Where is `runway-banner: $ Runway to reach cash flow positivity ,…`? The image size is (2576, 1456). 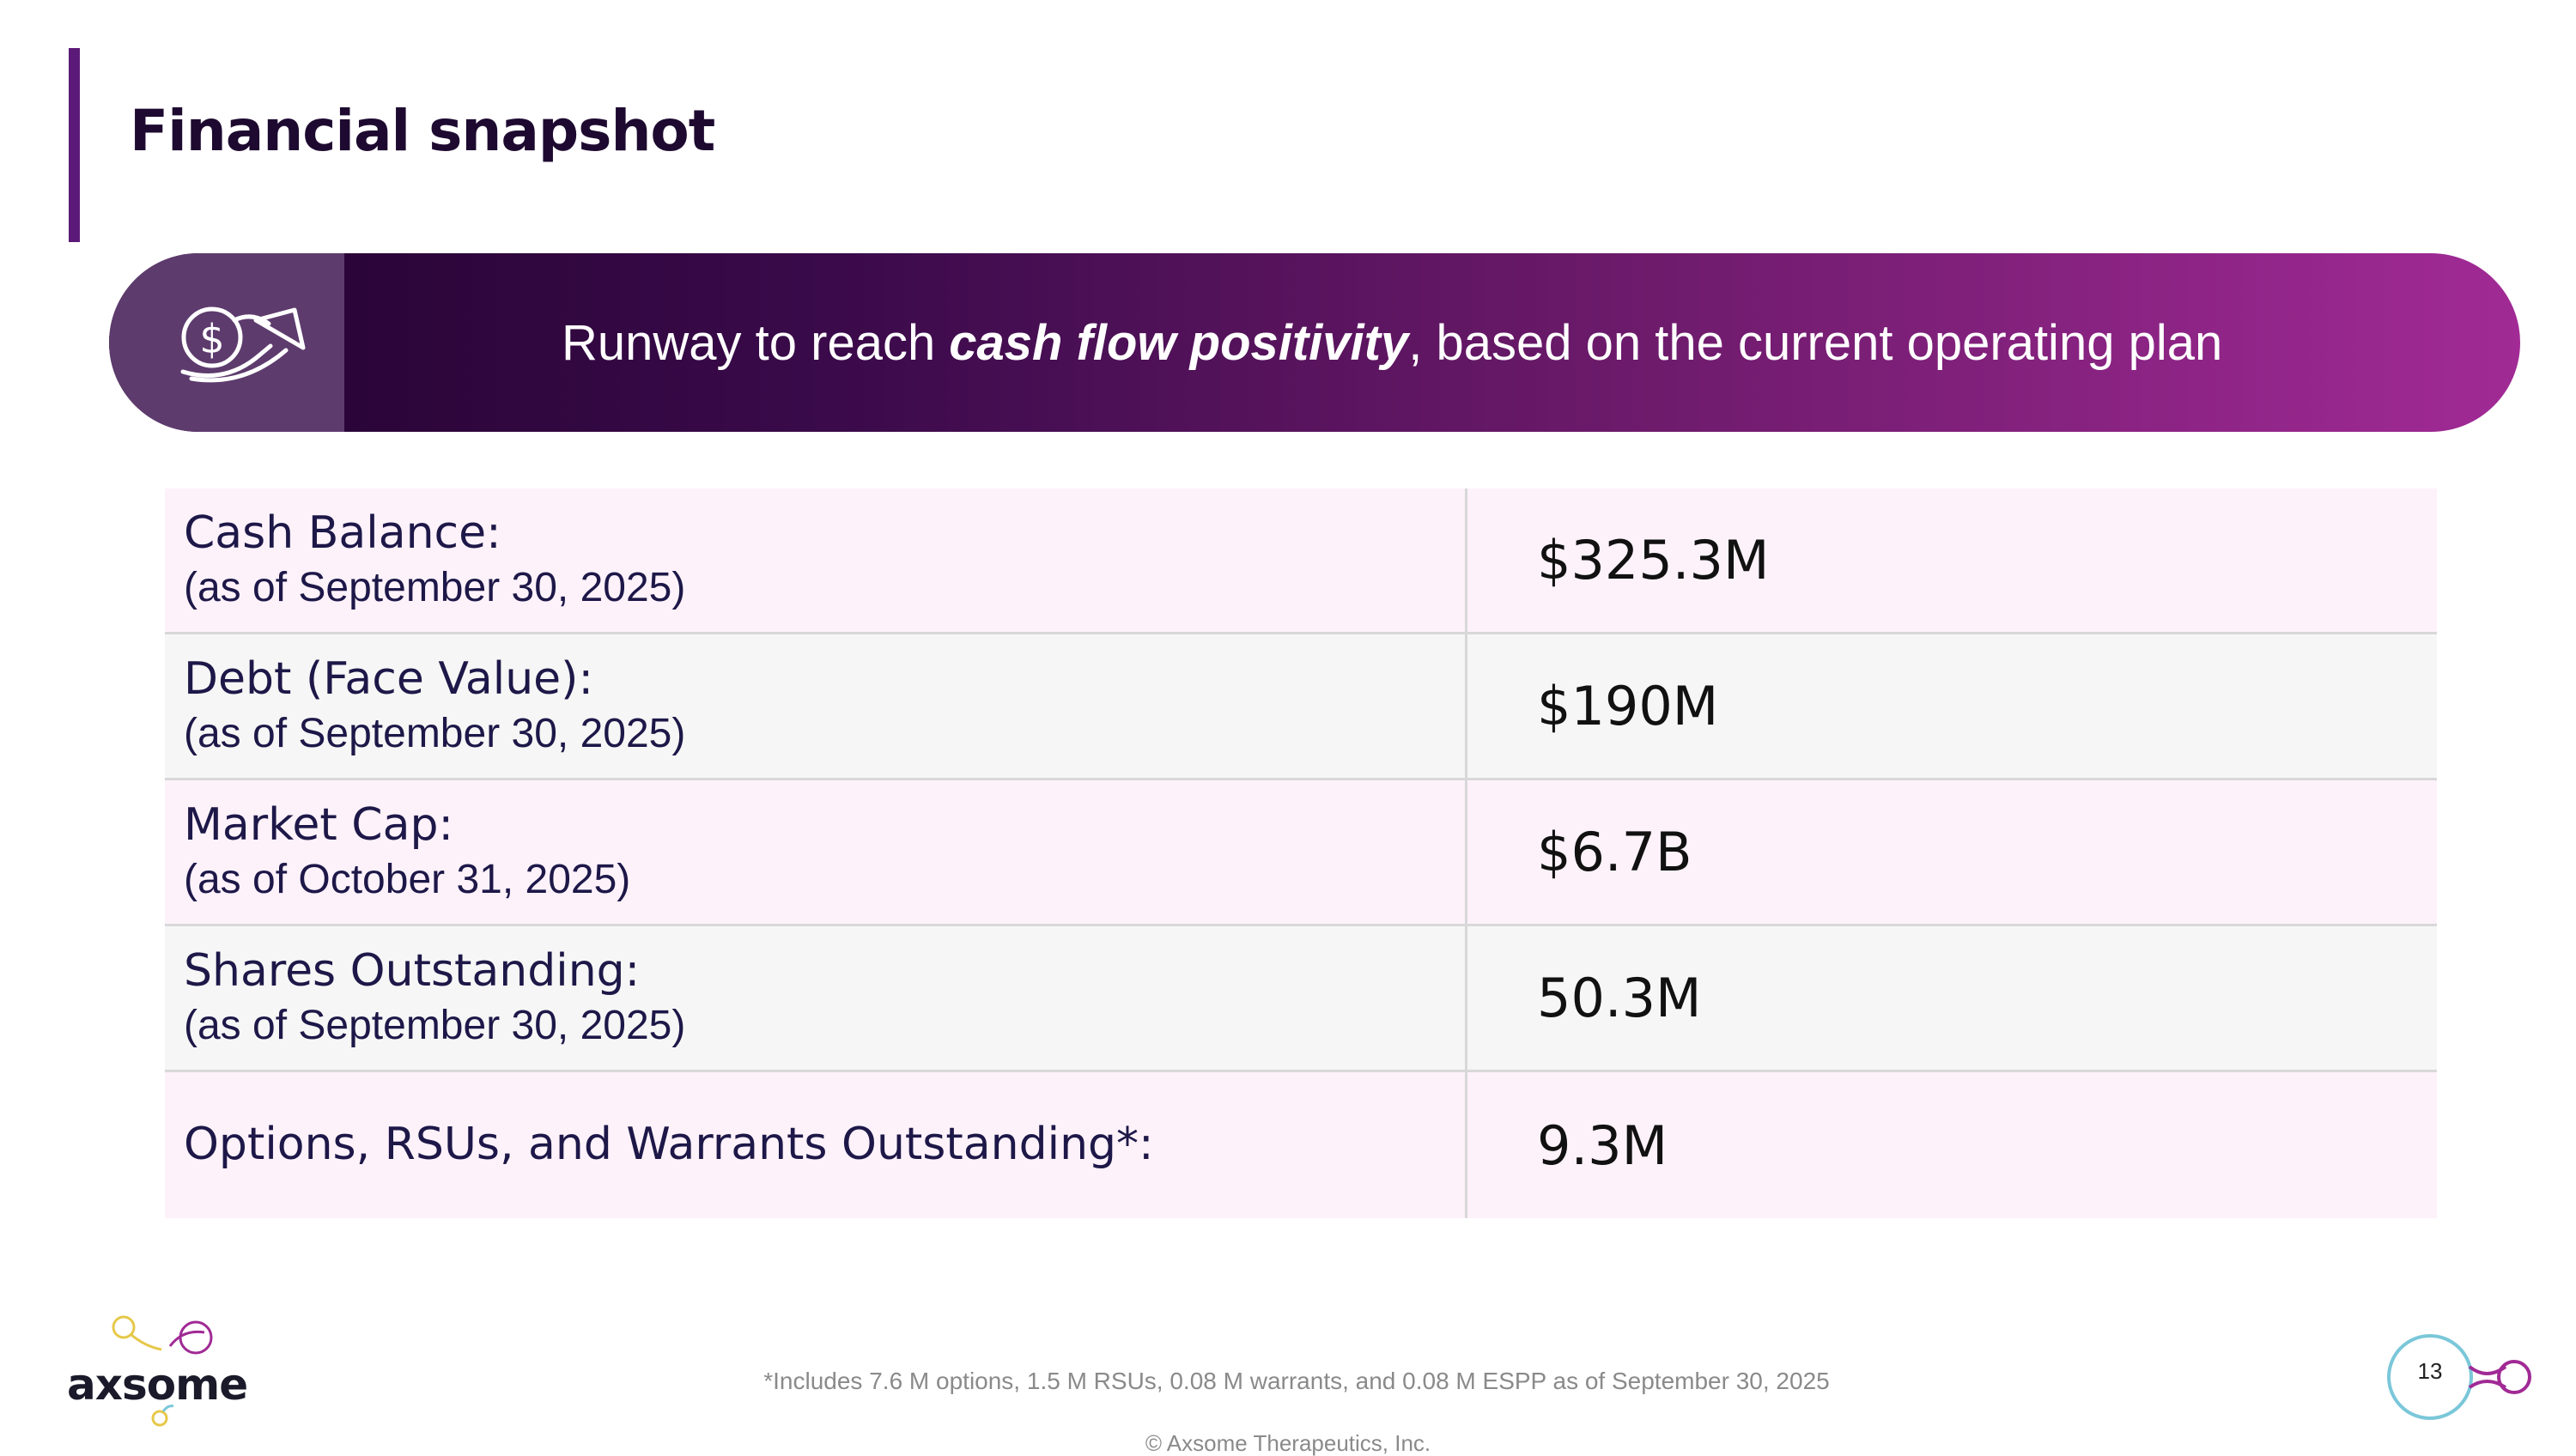
runway-banner: $ Runway to reach cash flow positivity ,… is located at coordinates (1314, 342).